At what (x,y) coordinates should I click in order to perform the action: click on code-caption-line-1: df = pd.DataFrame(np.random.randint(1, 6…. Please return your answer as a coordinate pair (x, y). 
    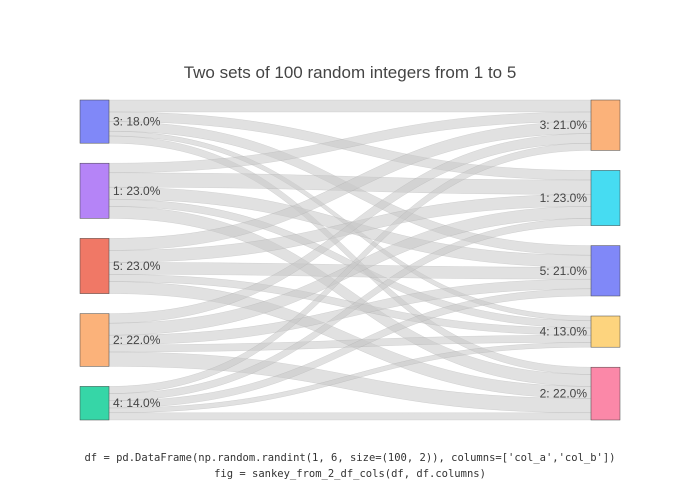
    Looking at the image, I should click on (350, 458).